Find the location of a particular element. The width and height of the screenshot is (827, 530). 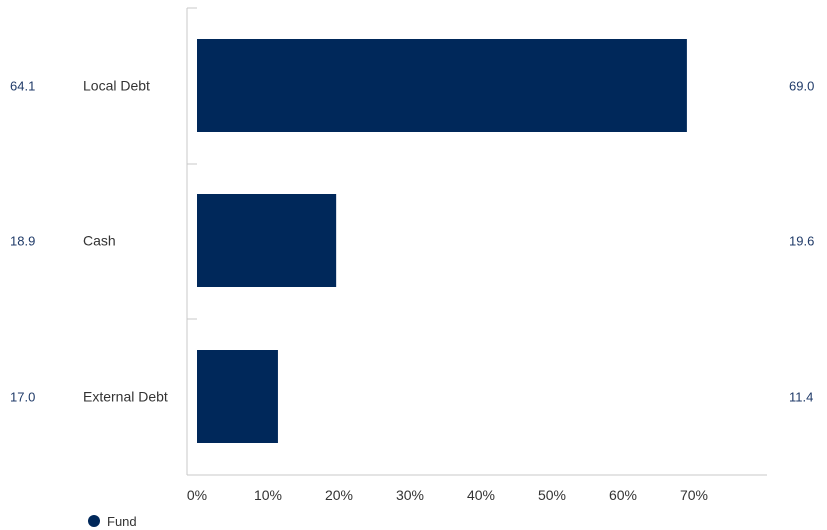

left-value-label: 17.0 is located at coordinates (22, 397).